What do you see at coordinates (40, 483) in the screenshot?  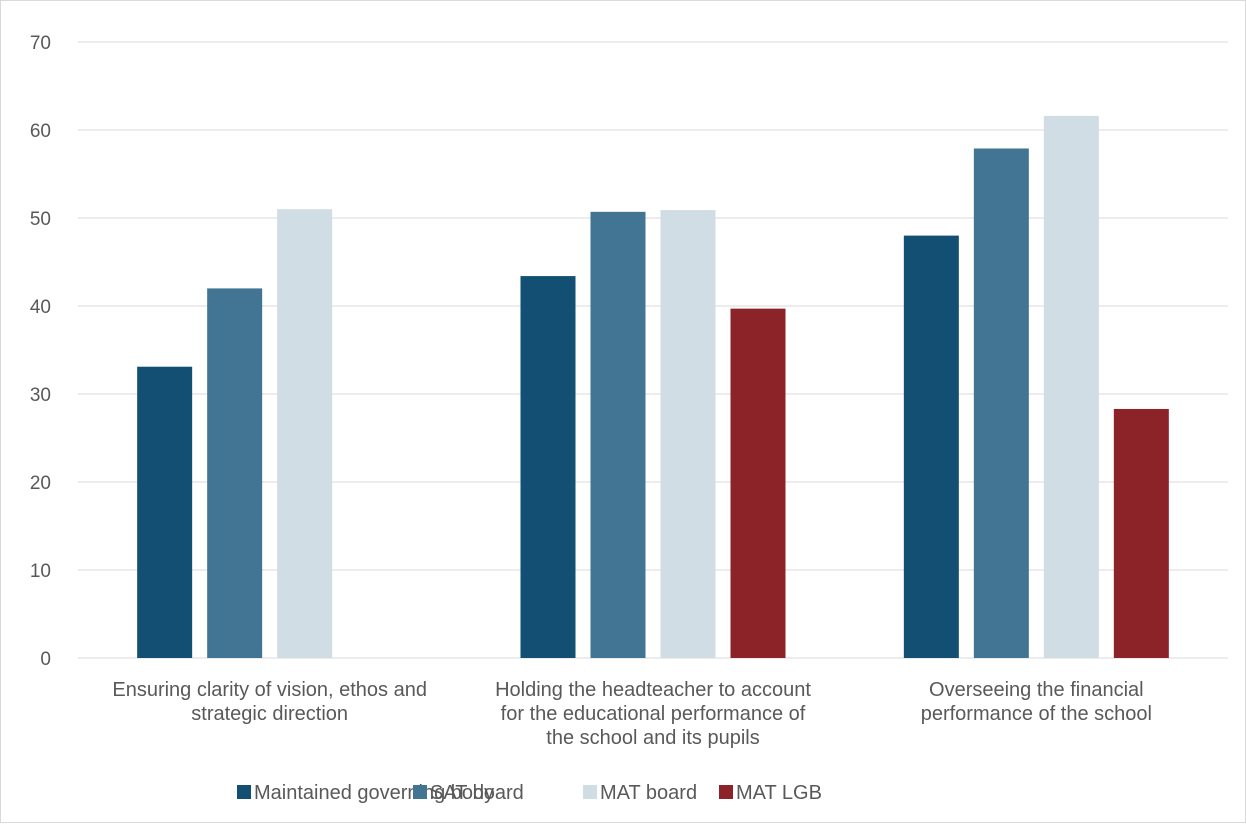 I see `y-tick-label: 20` at bounding box center [40, 483].